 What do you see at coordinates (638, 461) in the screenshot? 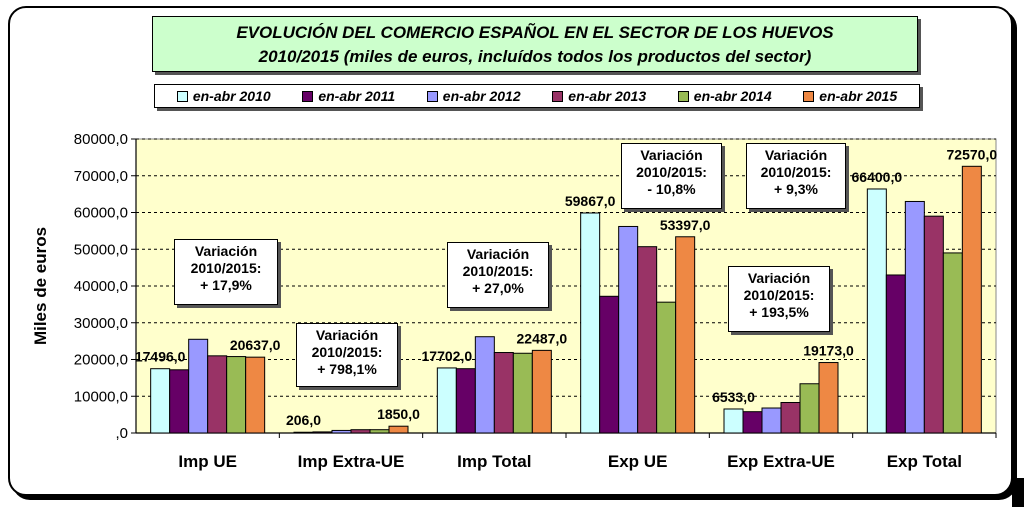
I see `x-tick-label: Exp UE` at bounding box center [638, 461].